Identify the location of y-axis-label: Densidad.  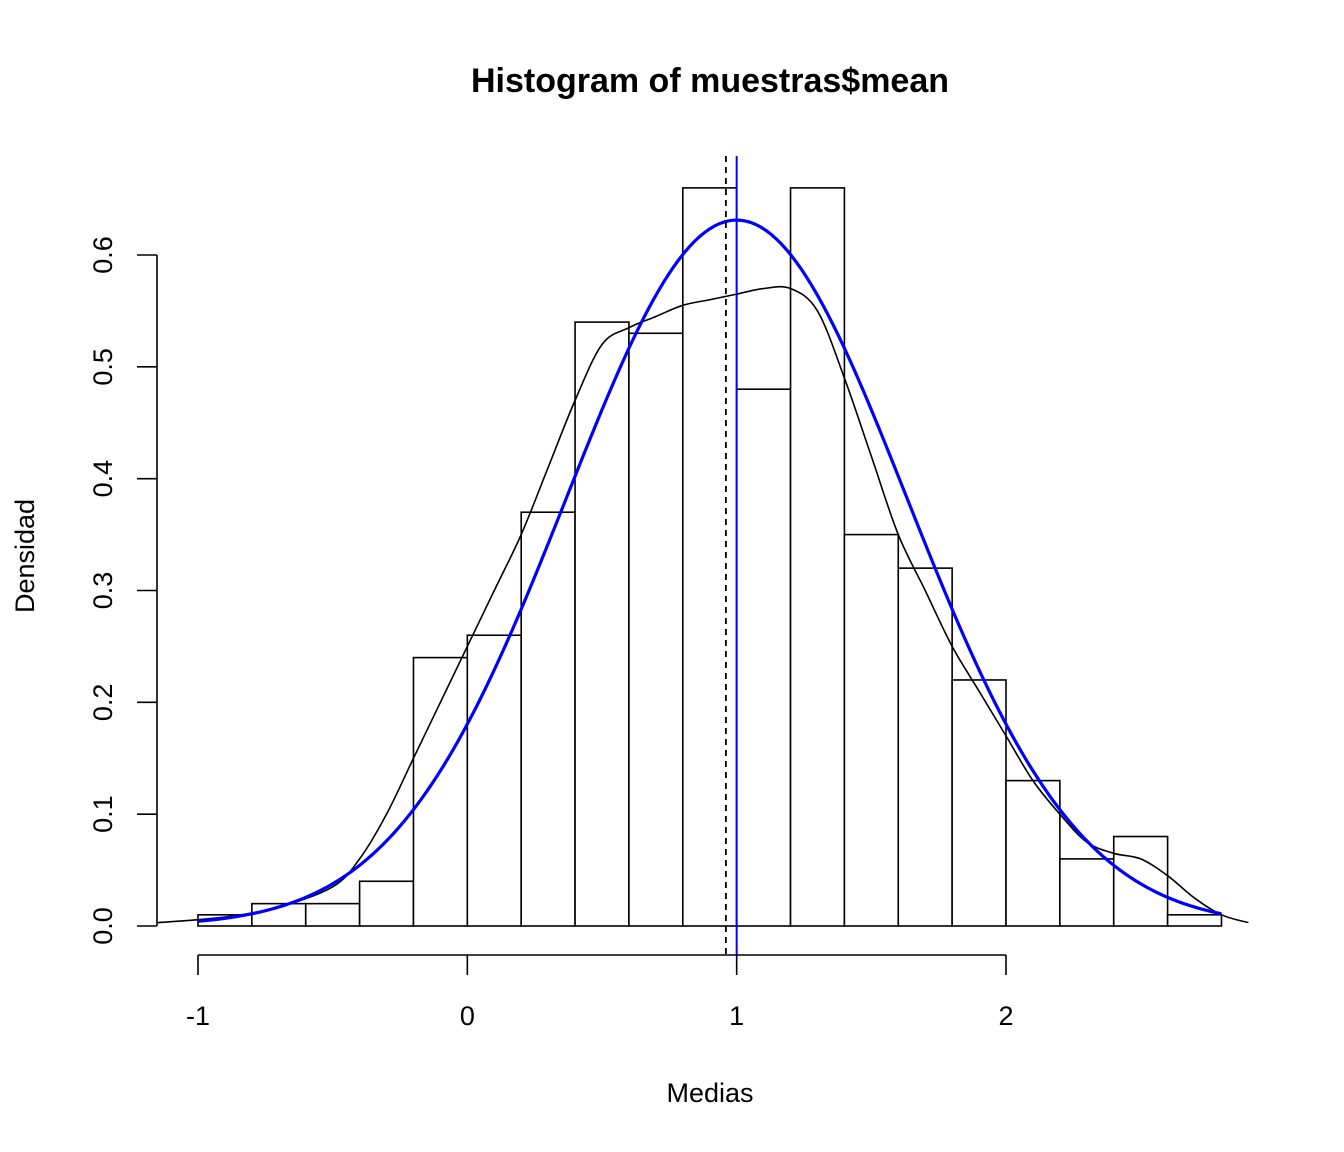
(25, 556).